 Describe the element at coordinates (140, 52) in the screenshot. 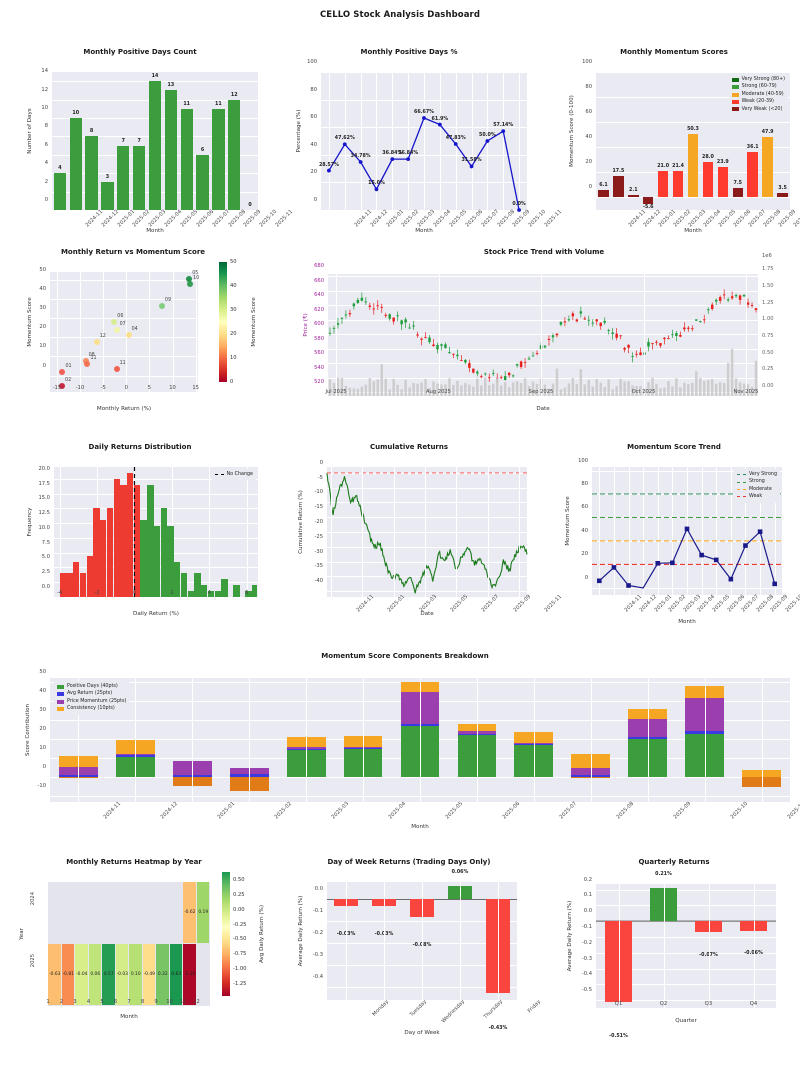

I see `chart-title: Monthly Positive Days Count` at that location.